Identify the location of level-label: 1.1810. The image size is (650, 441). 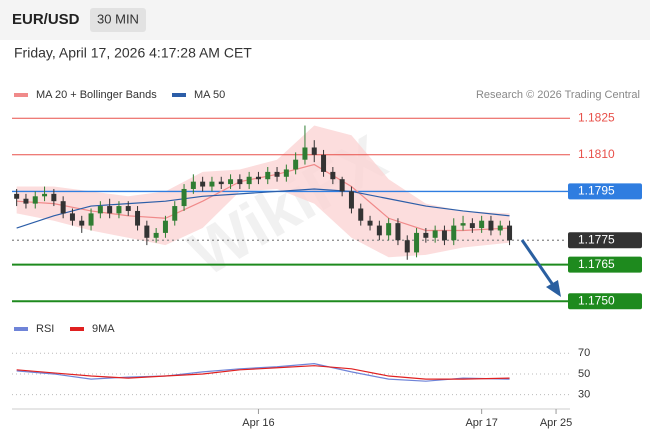
(596, 154).